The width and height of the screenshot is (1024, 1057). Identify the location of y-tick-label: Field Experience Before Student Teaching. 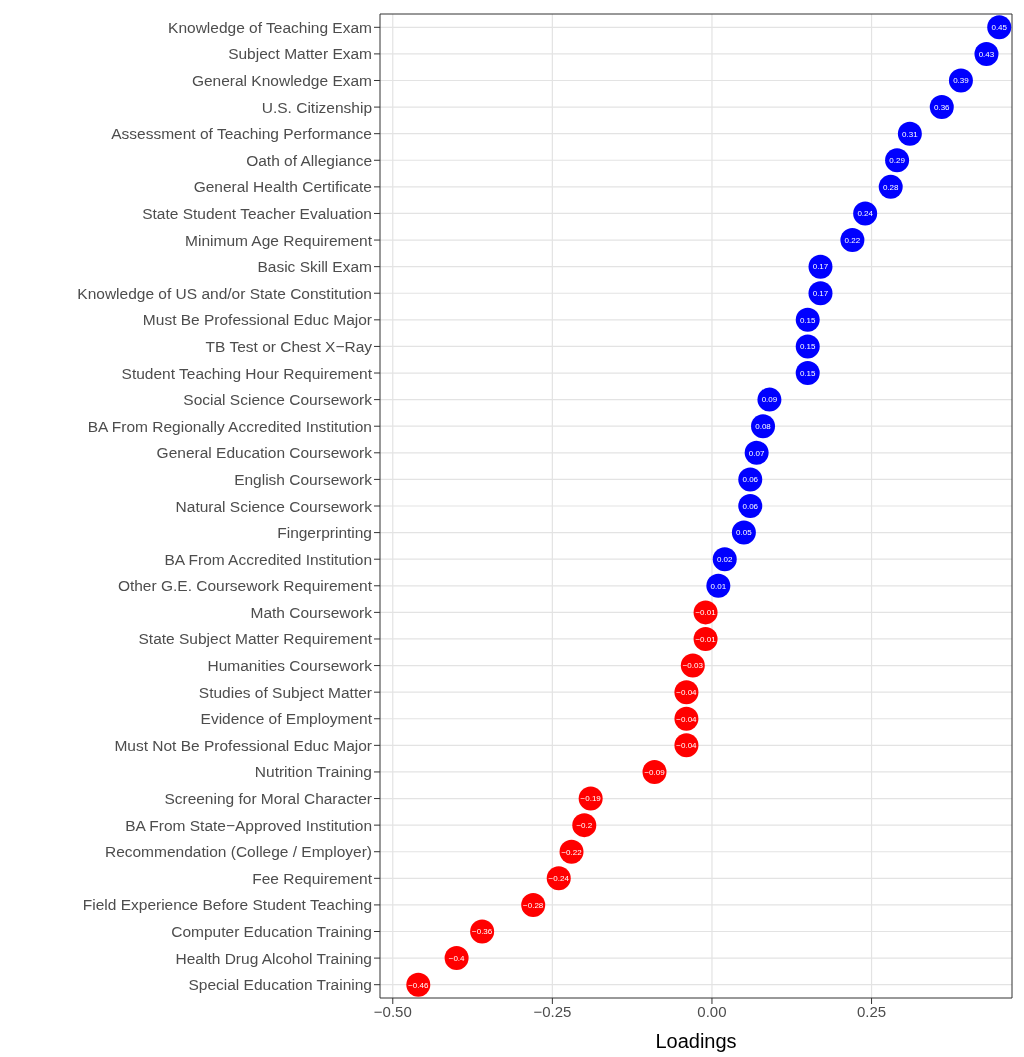
(227, 905).